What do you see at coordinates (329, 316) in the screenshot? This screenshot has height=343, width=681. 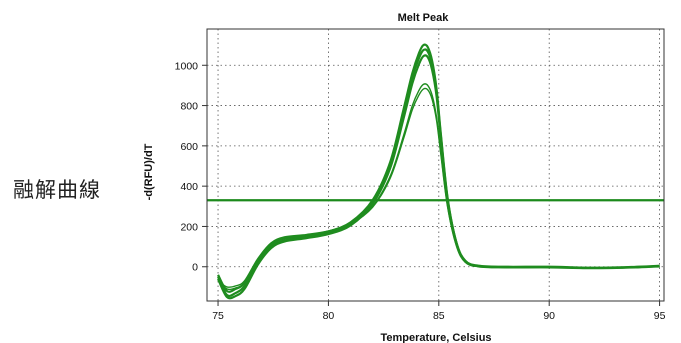 I see `x-tick-label: 80` at bounding box center [329, 316].